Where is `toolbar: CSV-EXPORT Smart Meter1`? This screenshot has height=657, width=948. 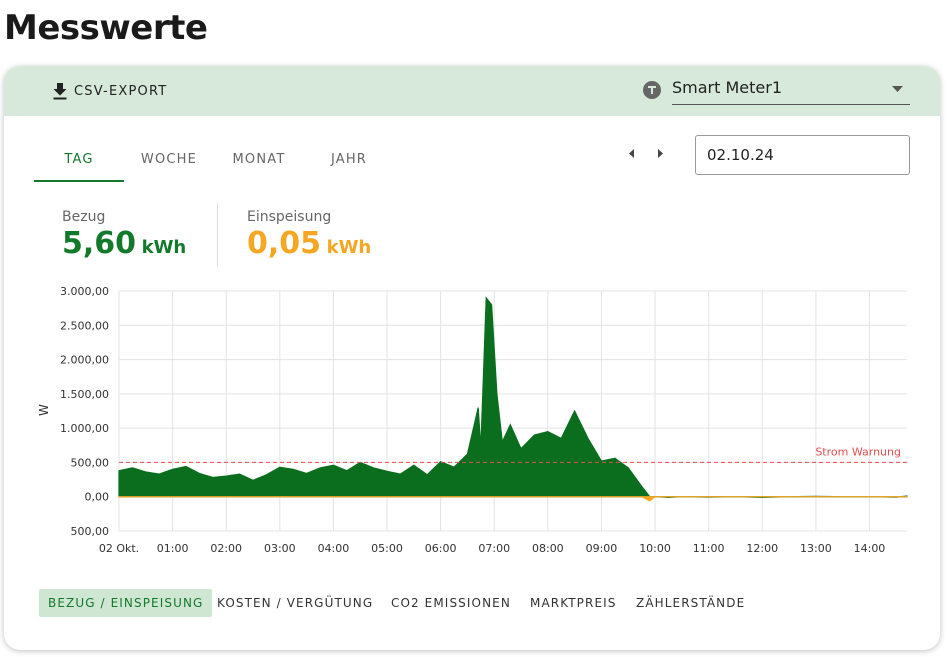
toolbar: CSV-EXPORT Smart Meter1 is located at coordinates (472, 91).